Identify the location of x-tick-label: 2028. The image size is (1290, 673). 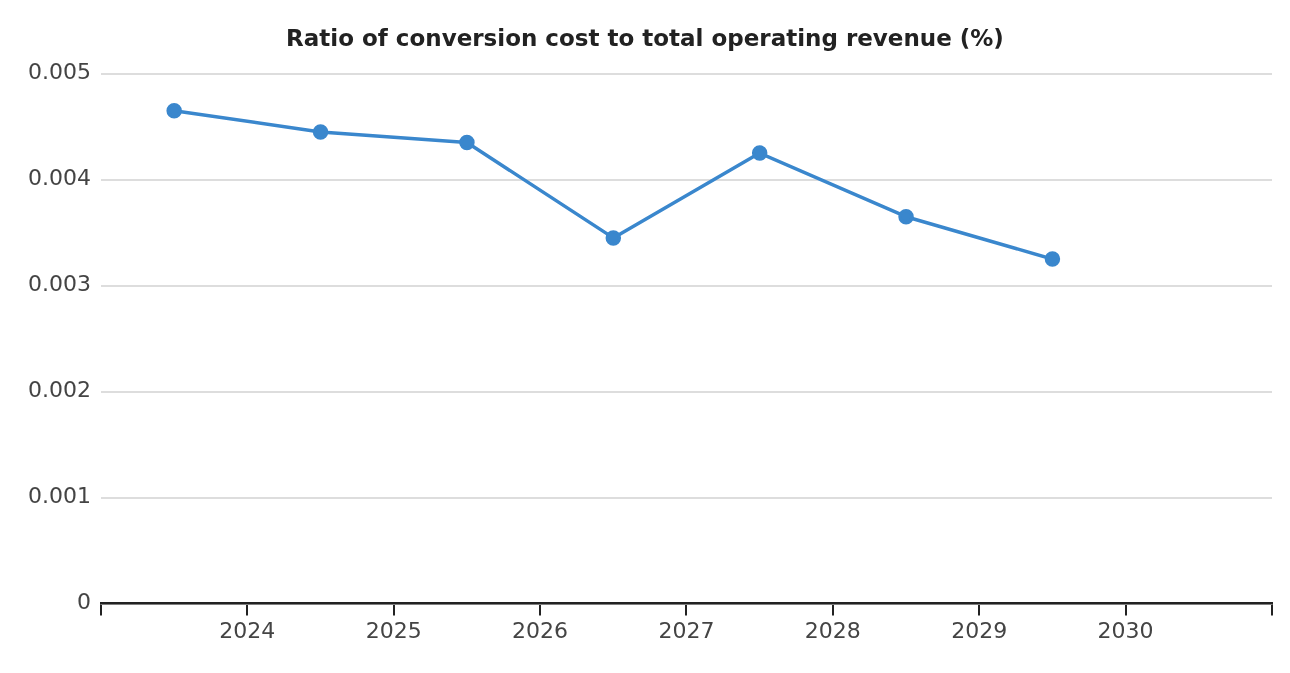
(832, 630).